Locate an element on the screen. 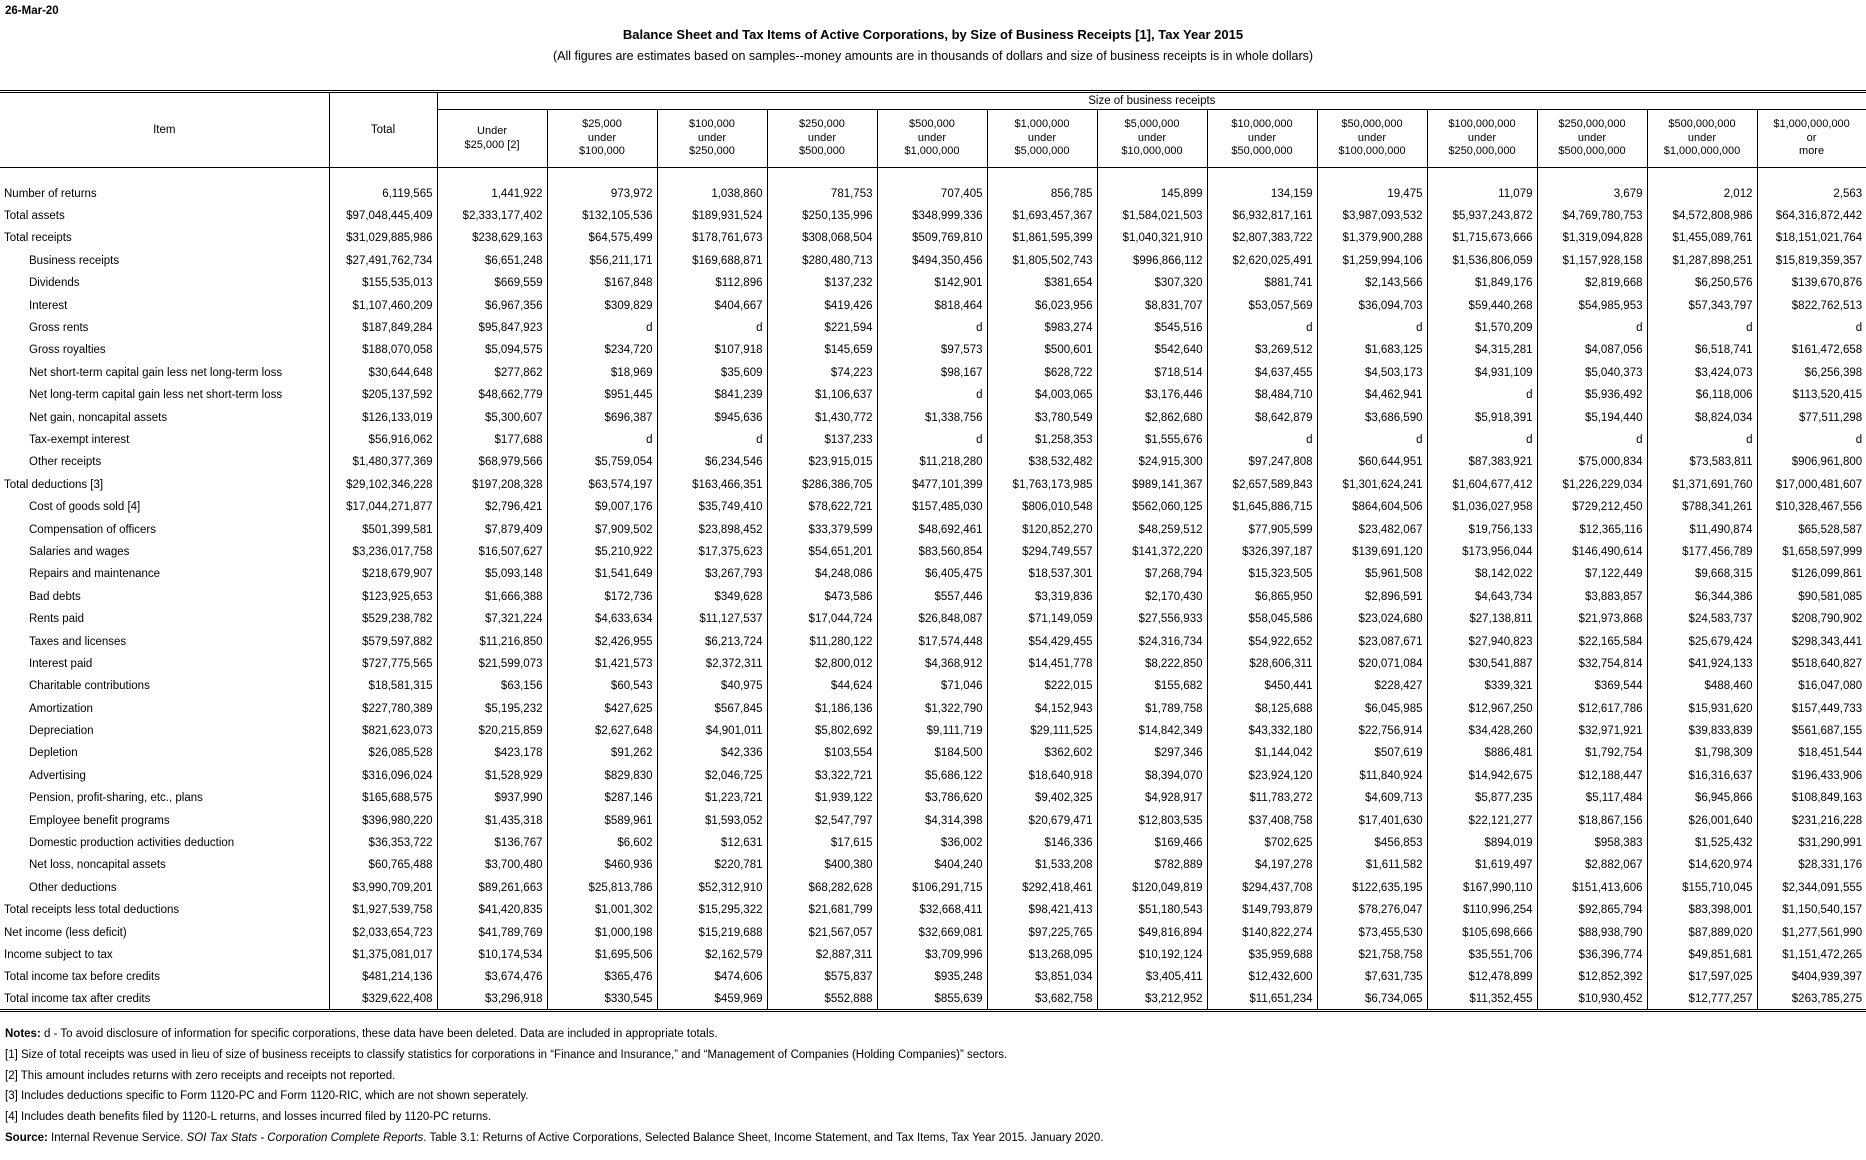 This screenshot has height=1160, width=1866. value-cell: $10,328,467,556 is located at coordinates (1819, 507).